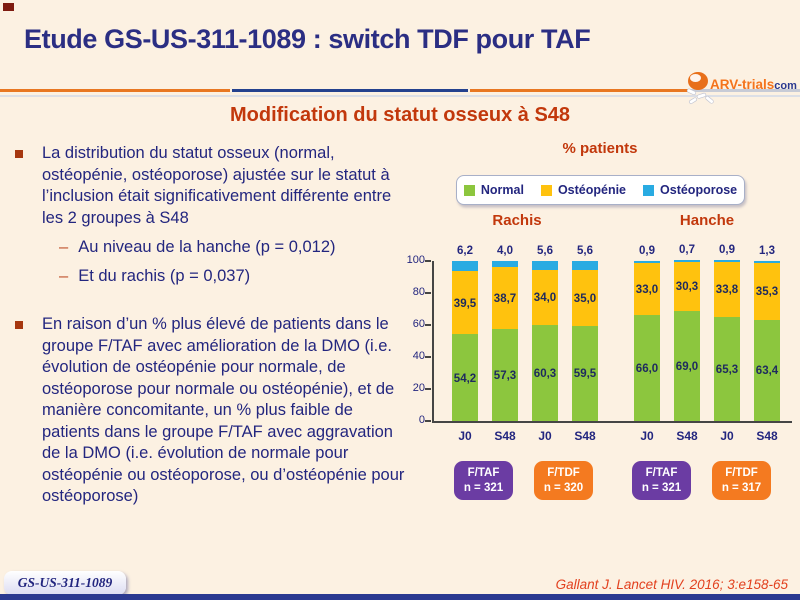 The image size is (800, 600). What do you see at coordinates (400, 115) in the screenshot?
I see `slide-subtitle: Modification du statut osseux à S48` at bounding box center [400, 115].